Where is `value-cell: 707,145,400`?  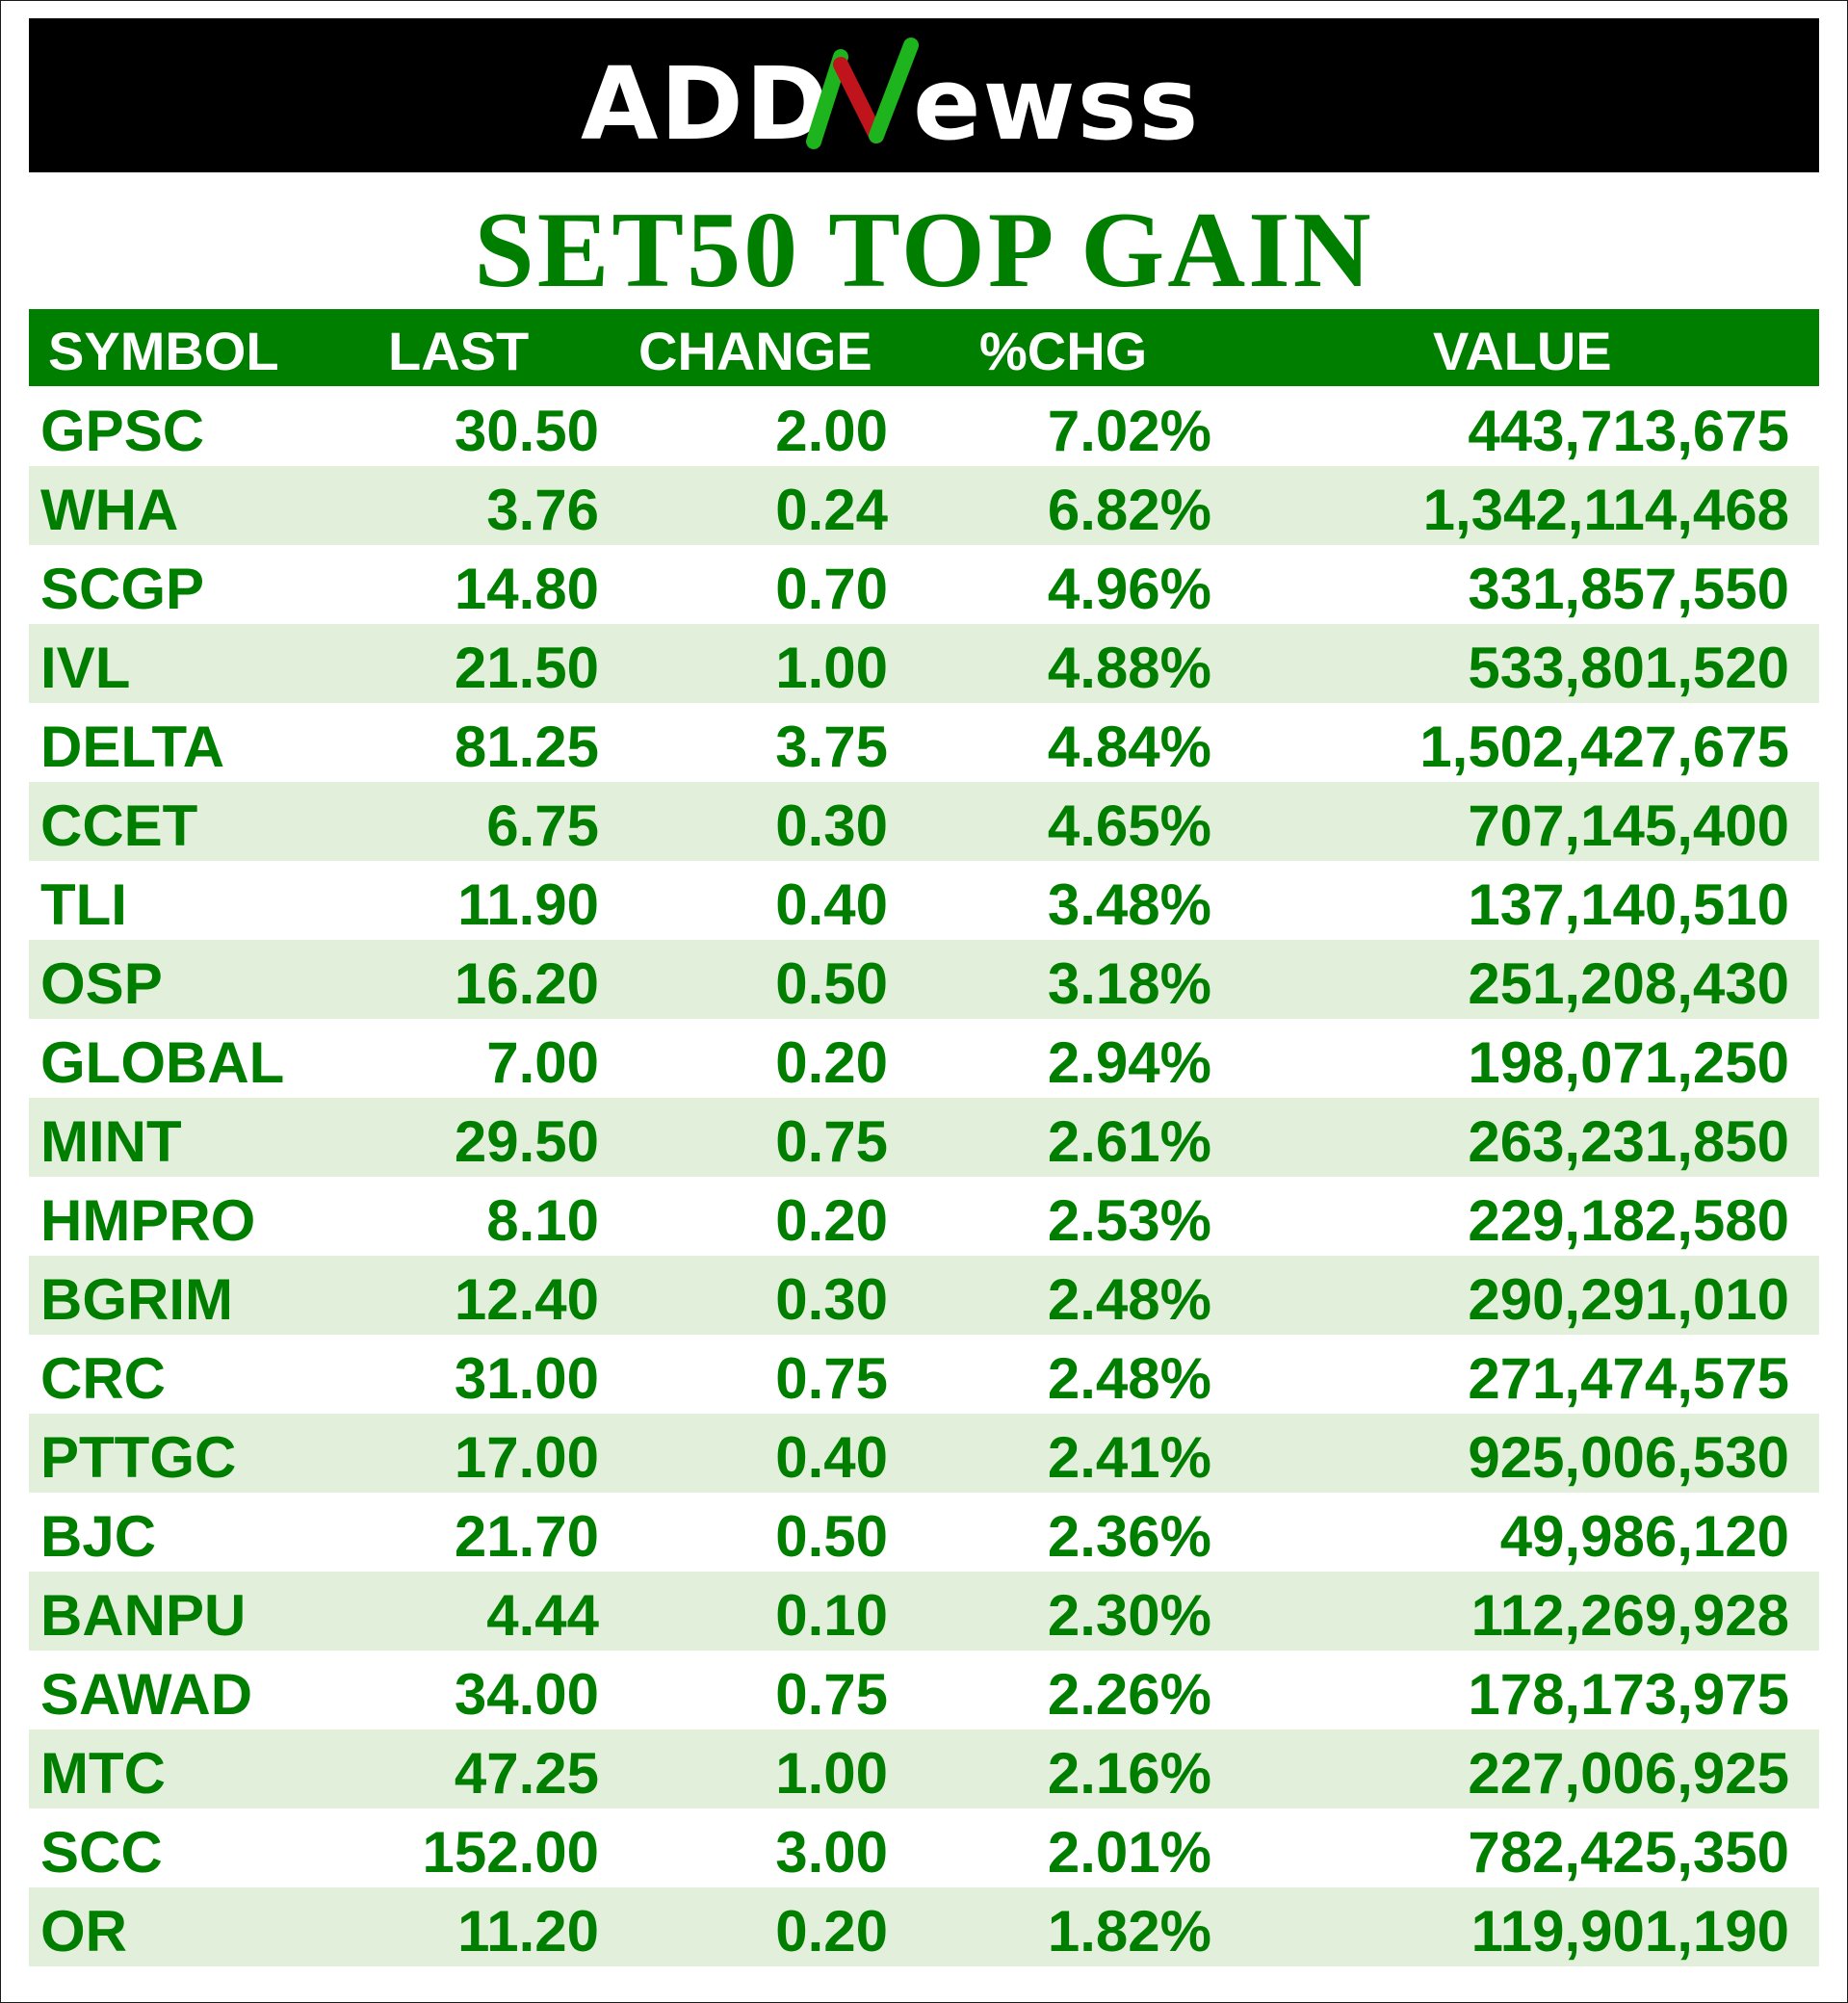 value-cell: 707,145,400 is located at coordinates (1628, 825).